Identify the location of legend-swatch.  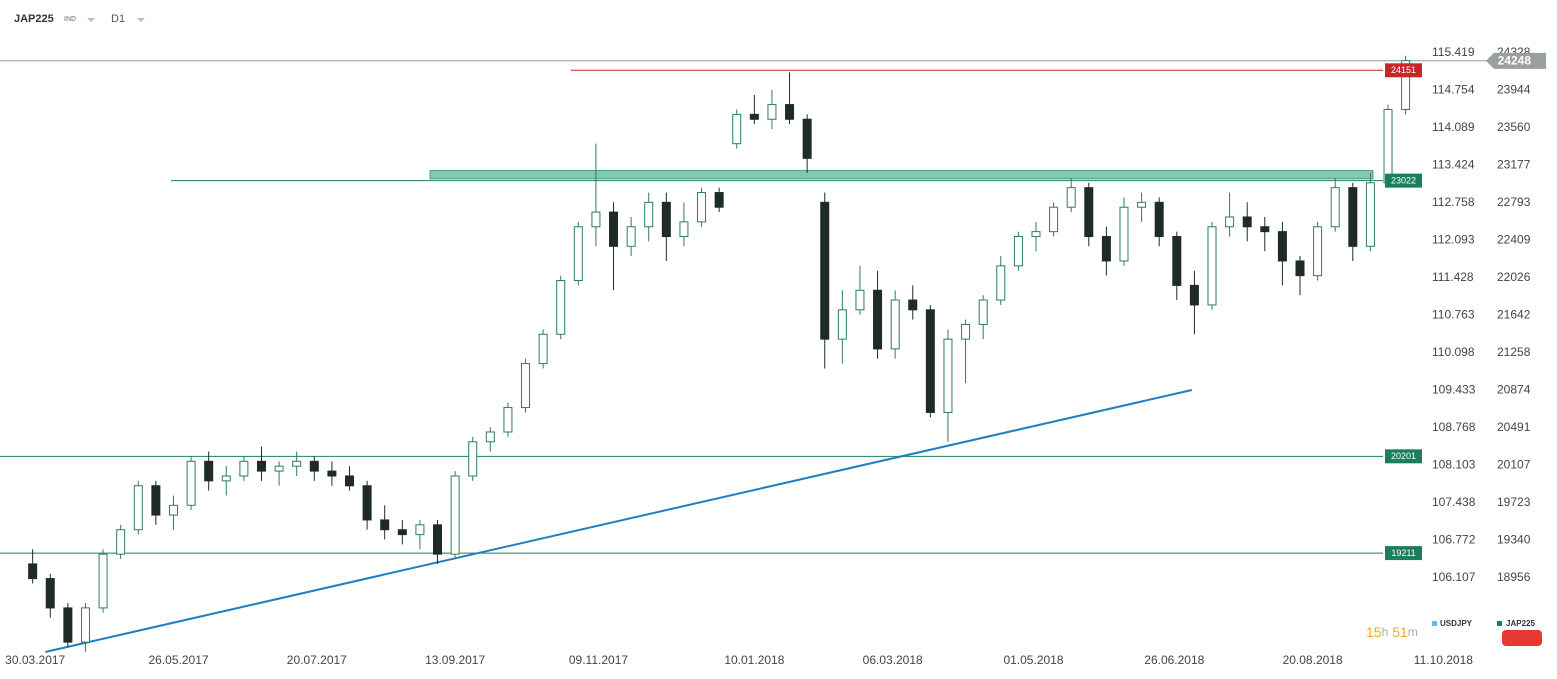
(1499, 623).